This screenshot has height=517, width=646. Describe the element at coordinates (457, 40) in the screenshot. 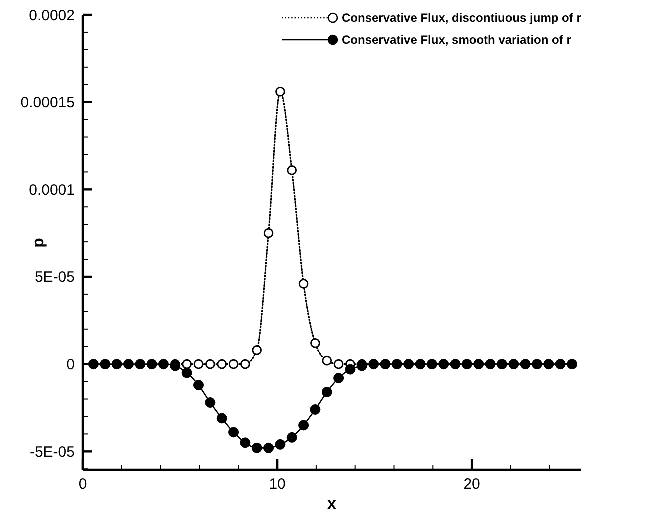

I see `legend-label: Conservative Flux, smooth variation of r` at that location.